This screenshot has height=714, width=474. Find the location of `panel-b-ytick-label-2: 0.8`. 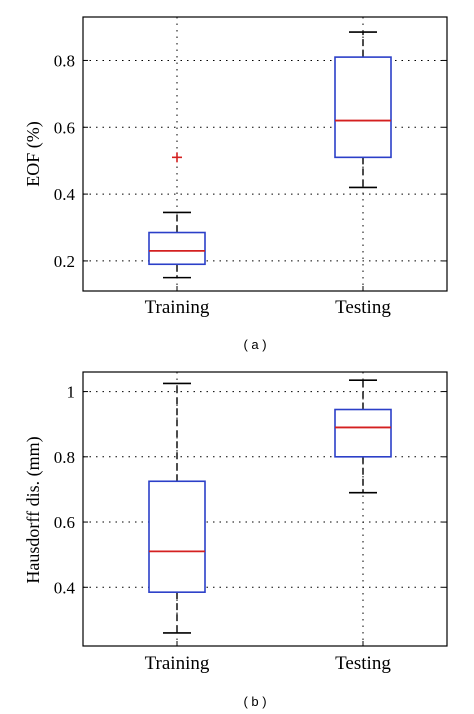

panel-b-ytick-label-2: 0.8 is located at coordinates (64, 457).